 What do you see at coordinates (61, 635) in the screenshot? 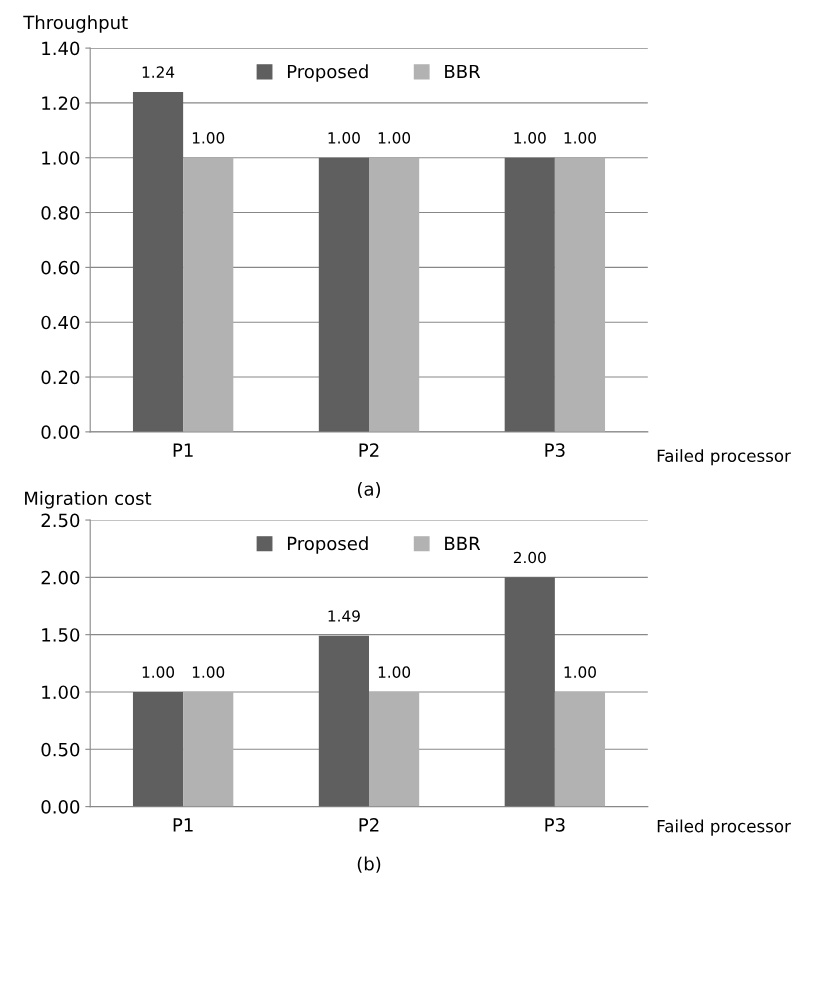
I see `y-tick-label: 1.50` at bounding box center [61, 635].